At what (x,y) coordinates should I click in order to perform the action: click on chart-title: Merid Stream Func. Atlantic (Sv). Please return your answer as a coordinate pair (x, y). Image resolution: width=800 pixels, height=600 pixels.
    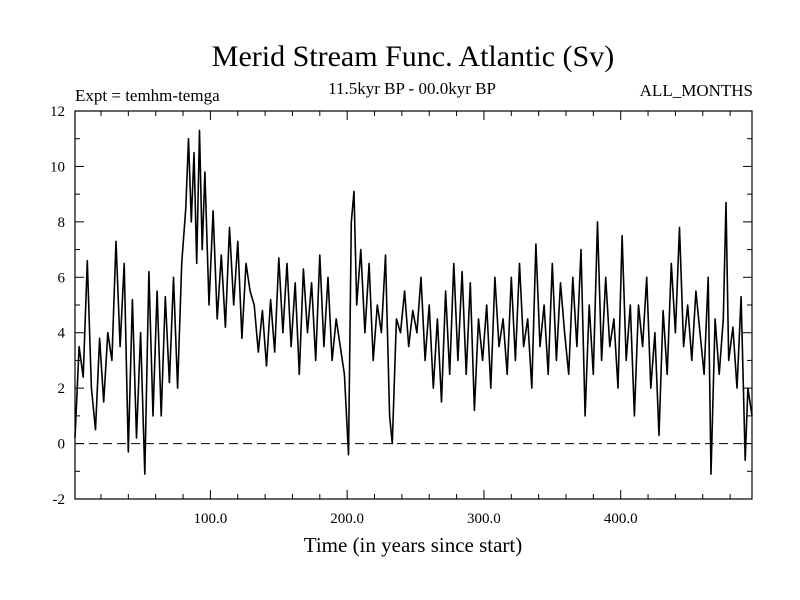
    Looking at the image, I should click on (413, 56).